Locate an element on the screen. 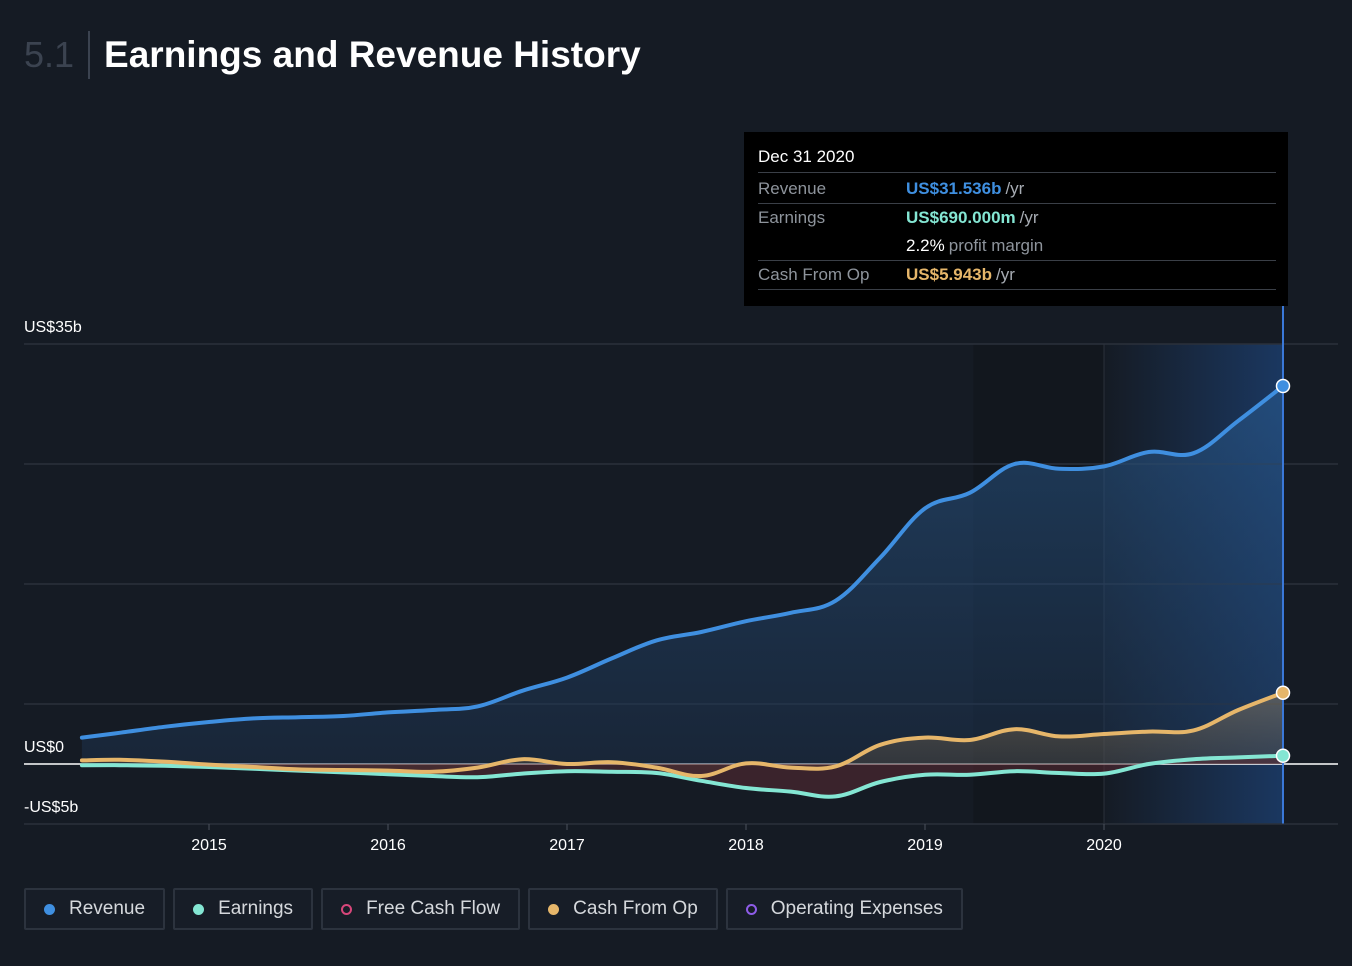  y-tick-label-2: -US$5b is located at coordinates (51, 807).